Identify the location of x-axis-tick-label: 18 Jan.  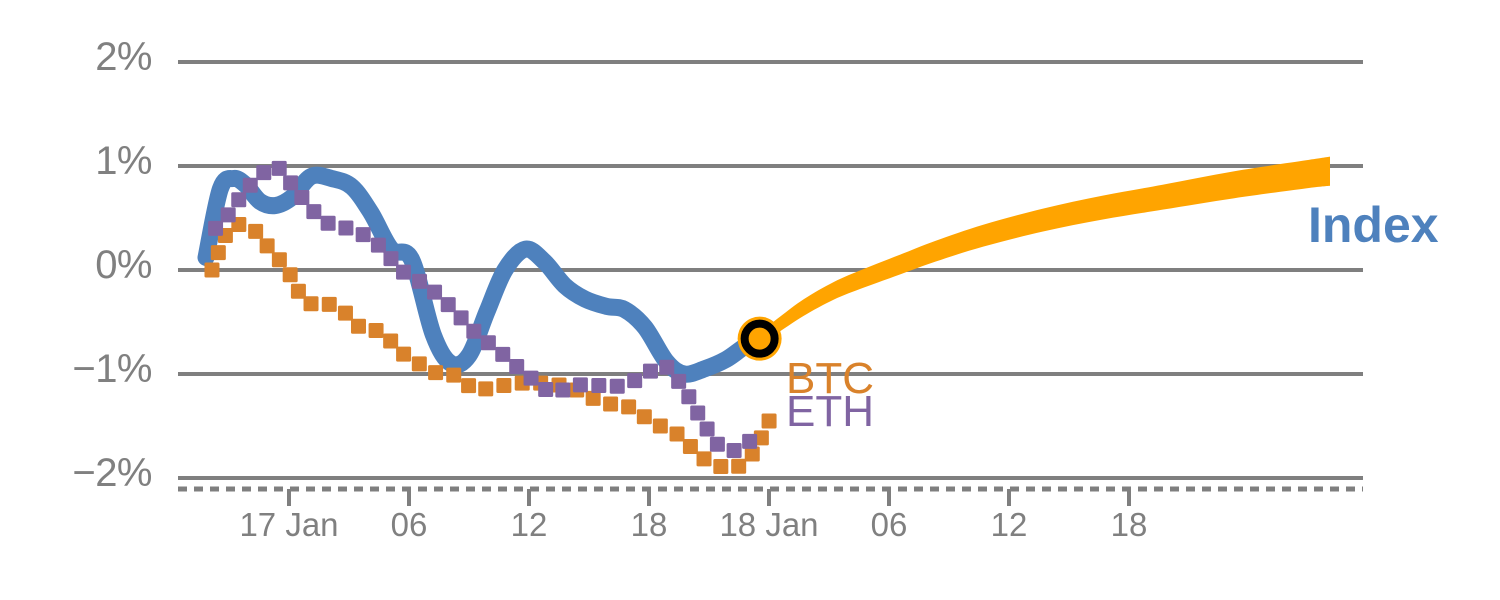
(769, 524).